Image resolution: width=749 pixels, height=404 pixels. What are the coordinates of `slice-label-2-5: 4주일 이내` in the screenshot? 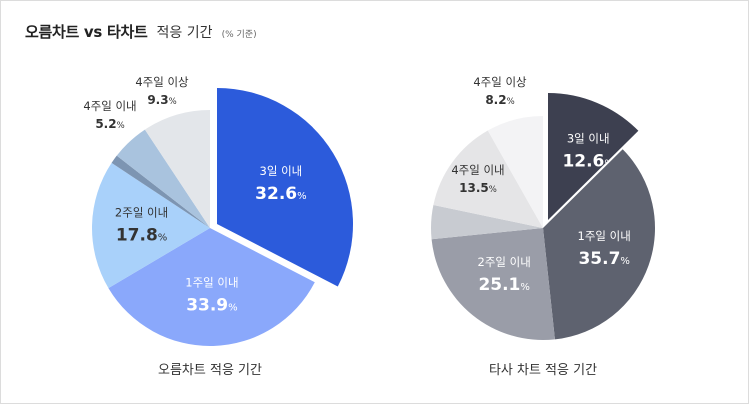 It's located at (477, 170).